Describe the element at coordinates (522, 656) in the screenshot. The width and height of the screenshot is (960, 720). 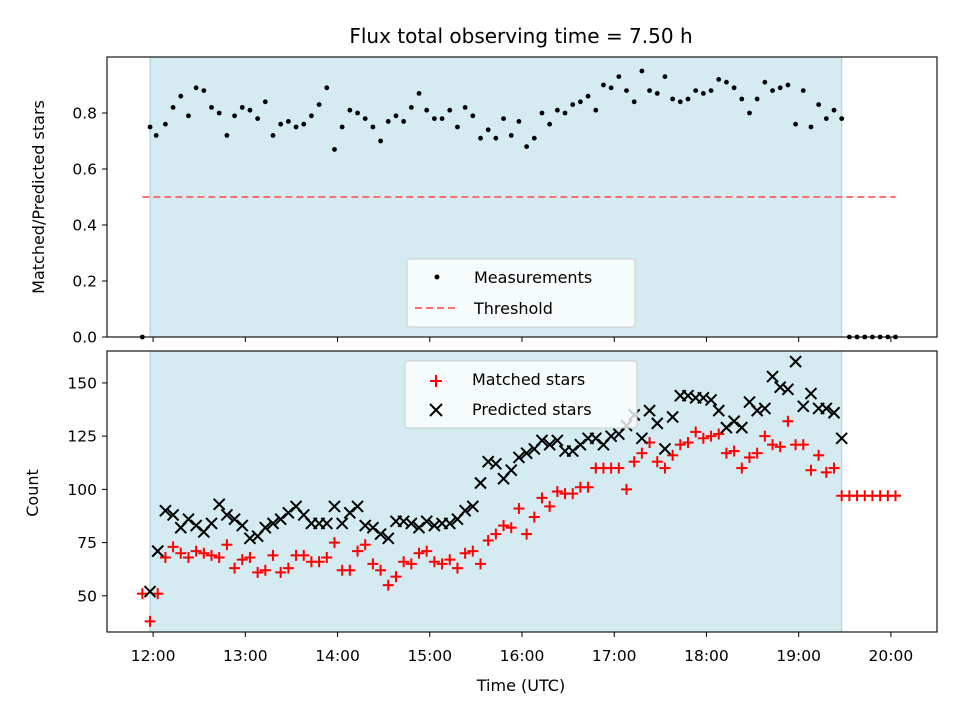
I see `x-tick-label: 16:00` at that location.